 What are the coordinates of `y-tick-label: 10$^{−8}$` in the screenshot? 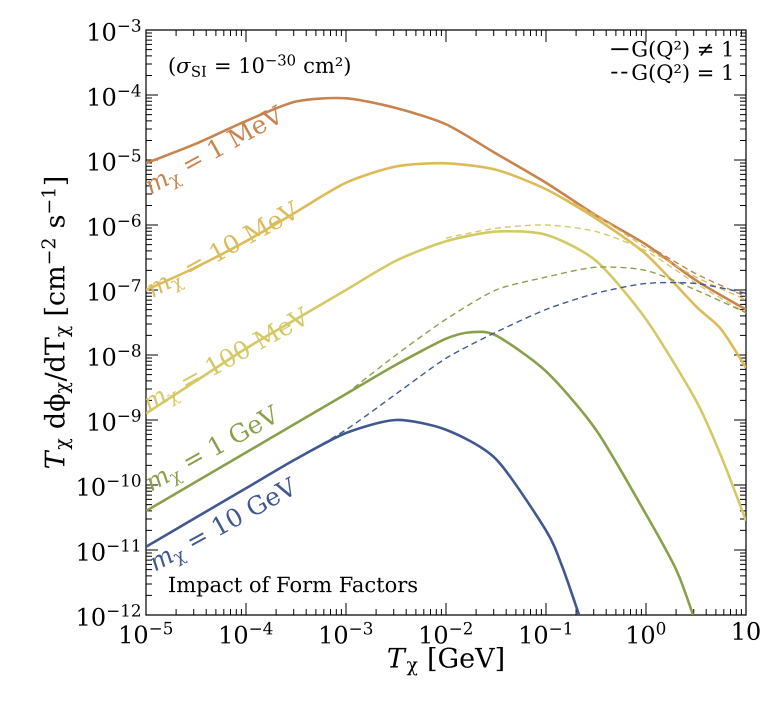 It's located at (114, 355).